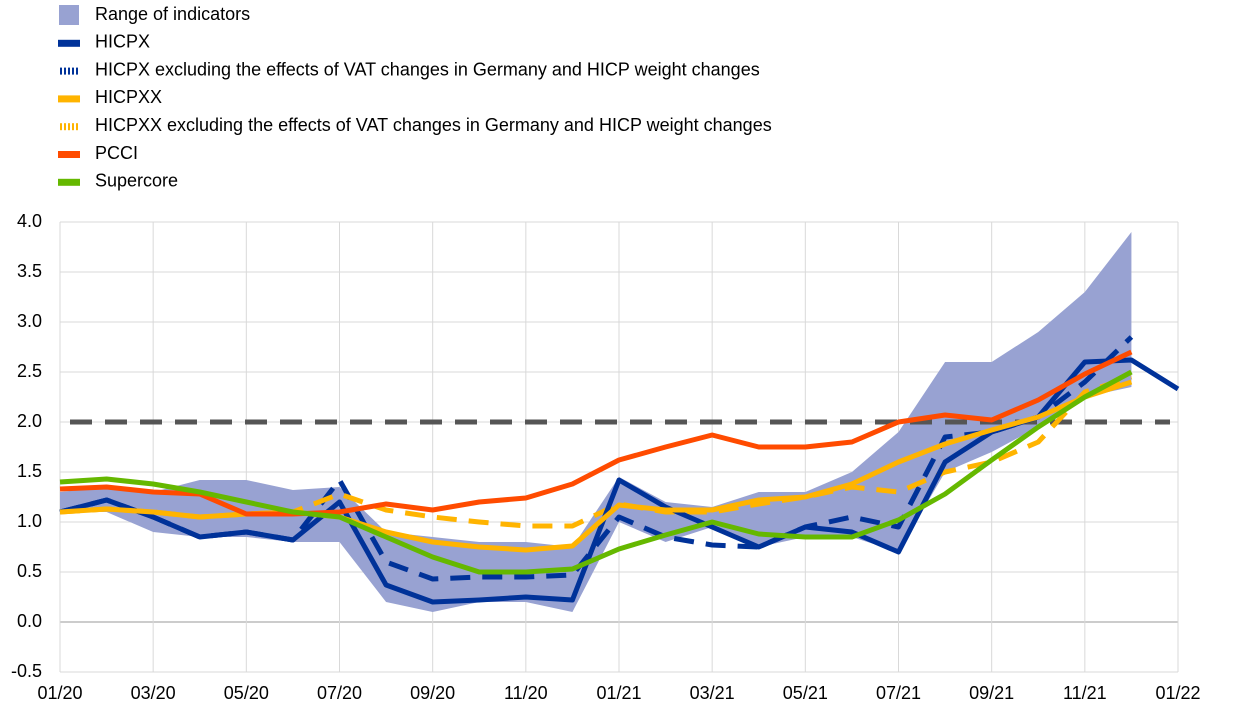 The image size is (1240, 714). Describe the element at coordinates (29, 471) in the screenshot. I see `y-tick-label: 1.5` at that location.